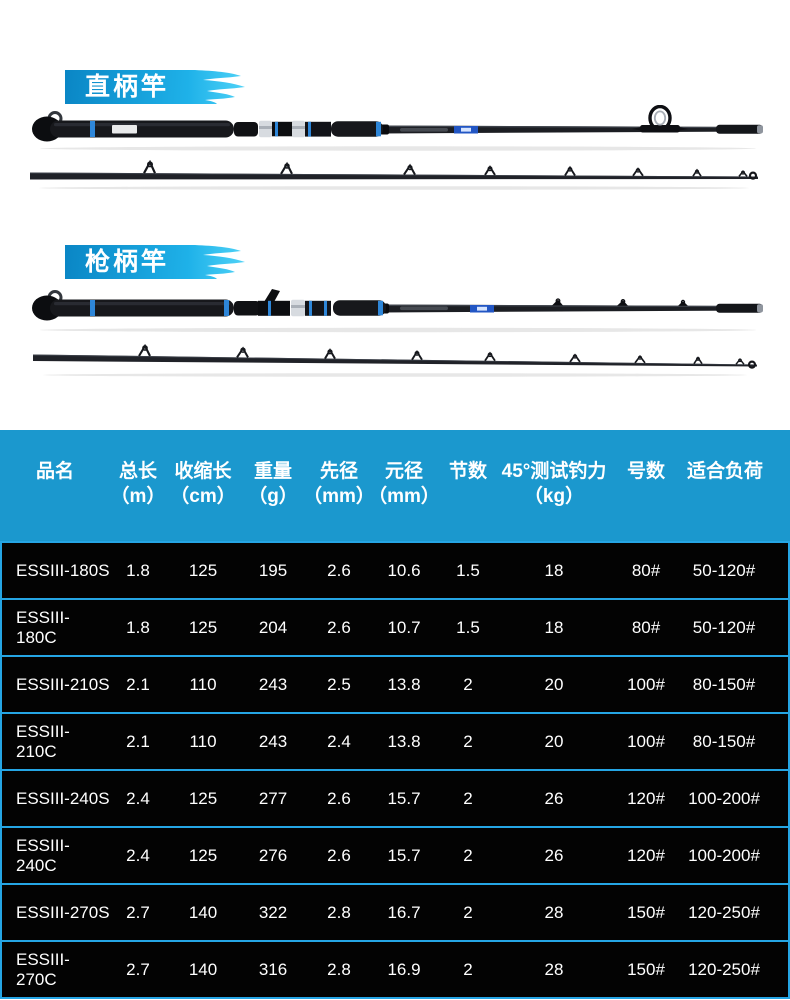 This screenshot has height=1000, width=790. I want to click on column-header-butt-diameter: 元径 （mm）, so click(404, 484).